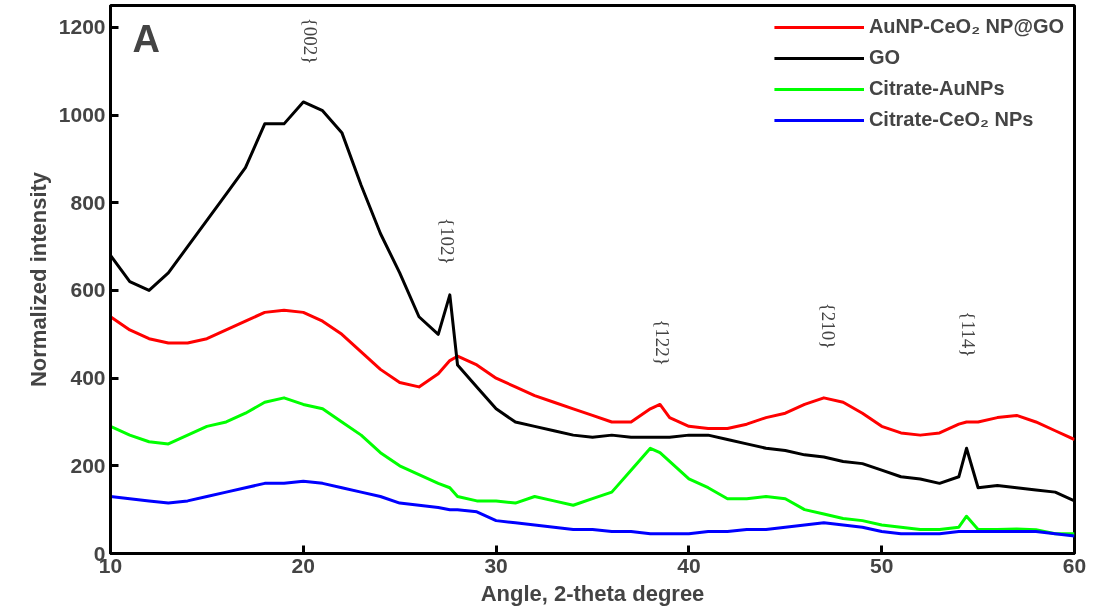  I want to click on y-tick-label: 800, so click(88, 202).